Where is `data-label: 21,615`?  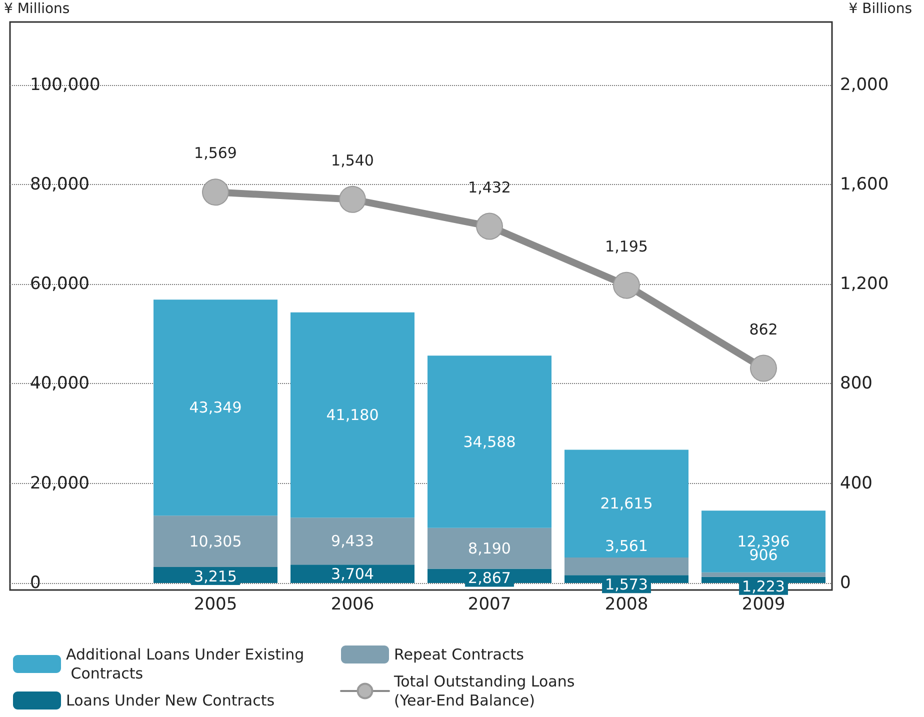
data-label: 21,615 is located at coordinates (626, 503).